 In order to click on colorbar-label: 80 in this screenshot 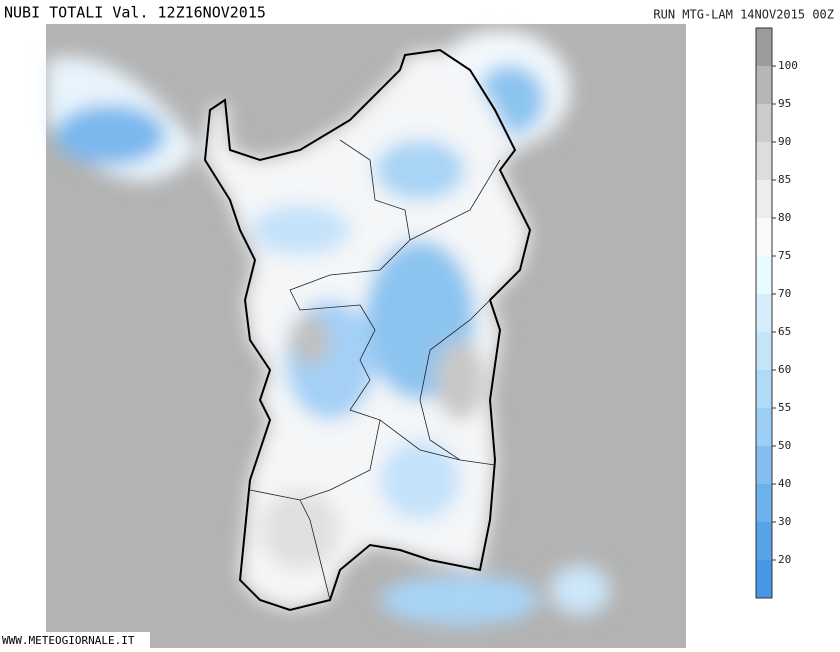, I will do `click(784, 217)`.